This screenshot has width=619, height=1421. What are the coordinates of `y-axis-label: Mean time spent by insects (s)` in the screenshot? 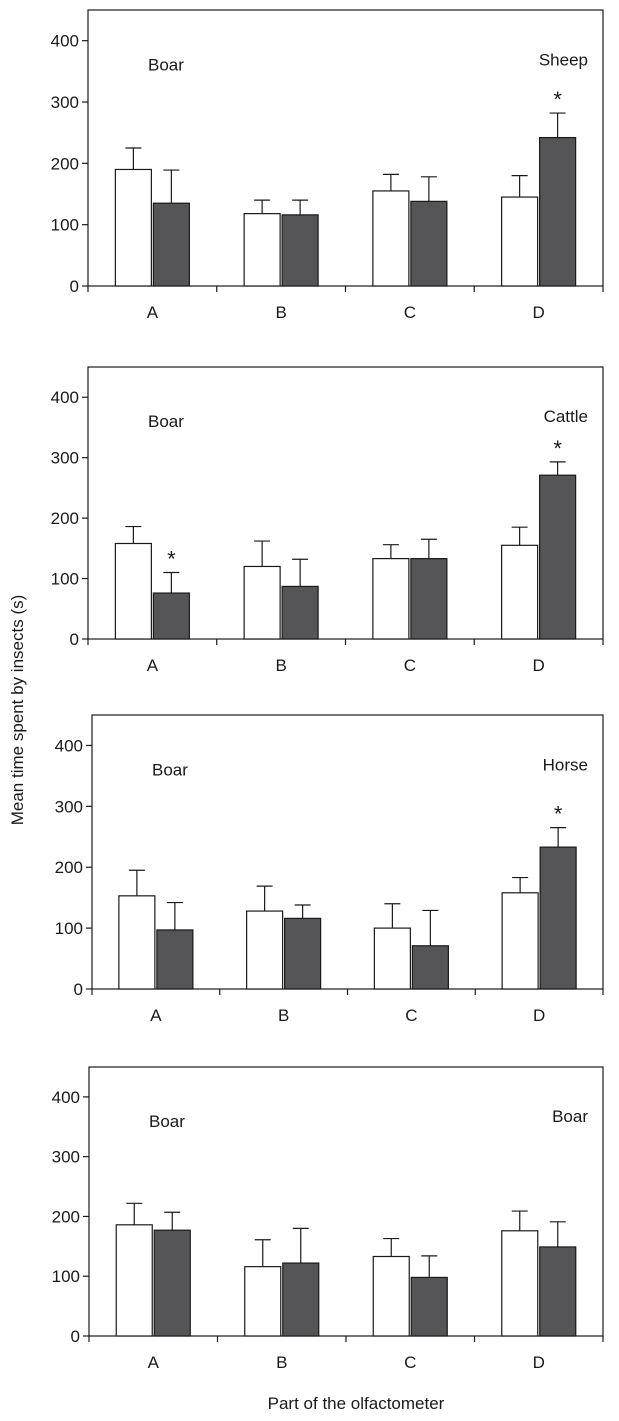 It's located at (17, 710).